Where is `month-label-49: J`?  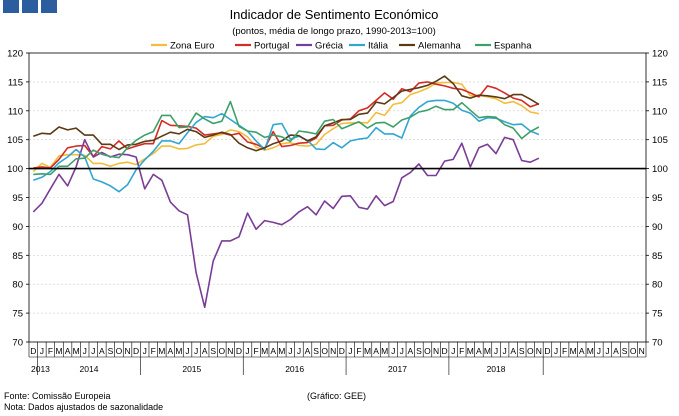
month-label-49: J is located at coordinates (453, 351).